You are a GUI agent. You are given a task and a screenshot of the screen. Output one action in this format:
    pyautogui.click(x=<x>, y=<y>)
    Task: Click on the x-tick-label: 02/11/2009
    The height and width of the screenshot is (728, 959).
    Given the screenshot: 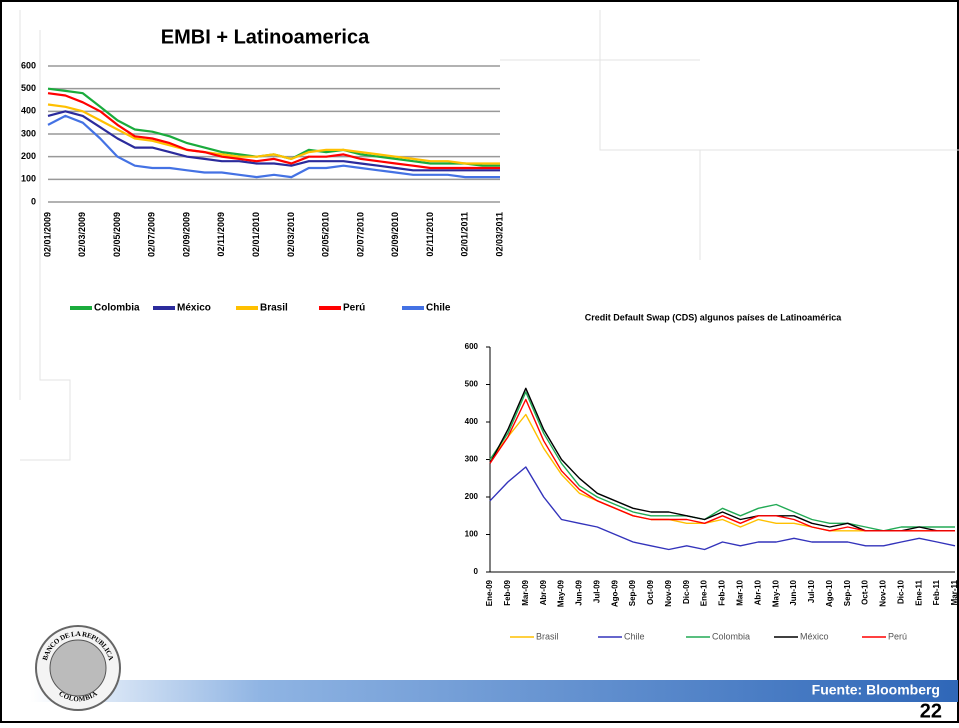 What is the action you would take?
    pyautogui.click(x=221, y=234)
    